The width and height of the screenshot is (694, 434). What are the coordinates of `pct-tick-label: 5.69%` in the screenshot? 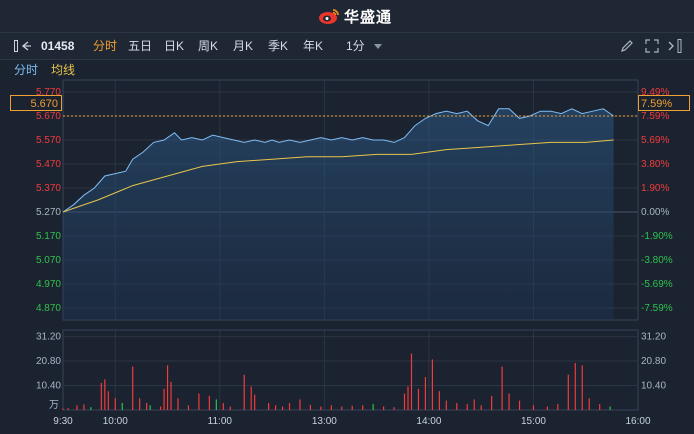 It's located at (655, 140).